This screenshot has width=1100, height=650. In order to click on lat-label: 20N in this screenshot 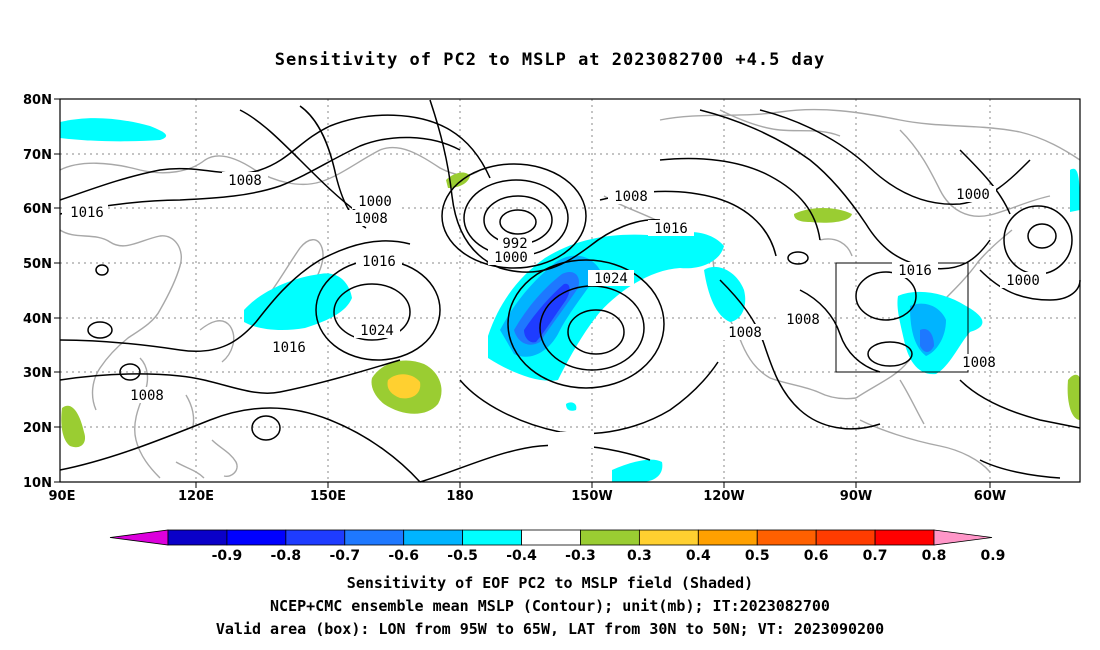, I will do `click(37, 428)`.